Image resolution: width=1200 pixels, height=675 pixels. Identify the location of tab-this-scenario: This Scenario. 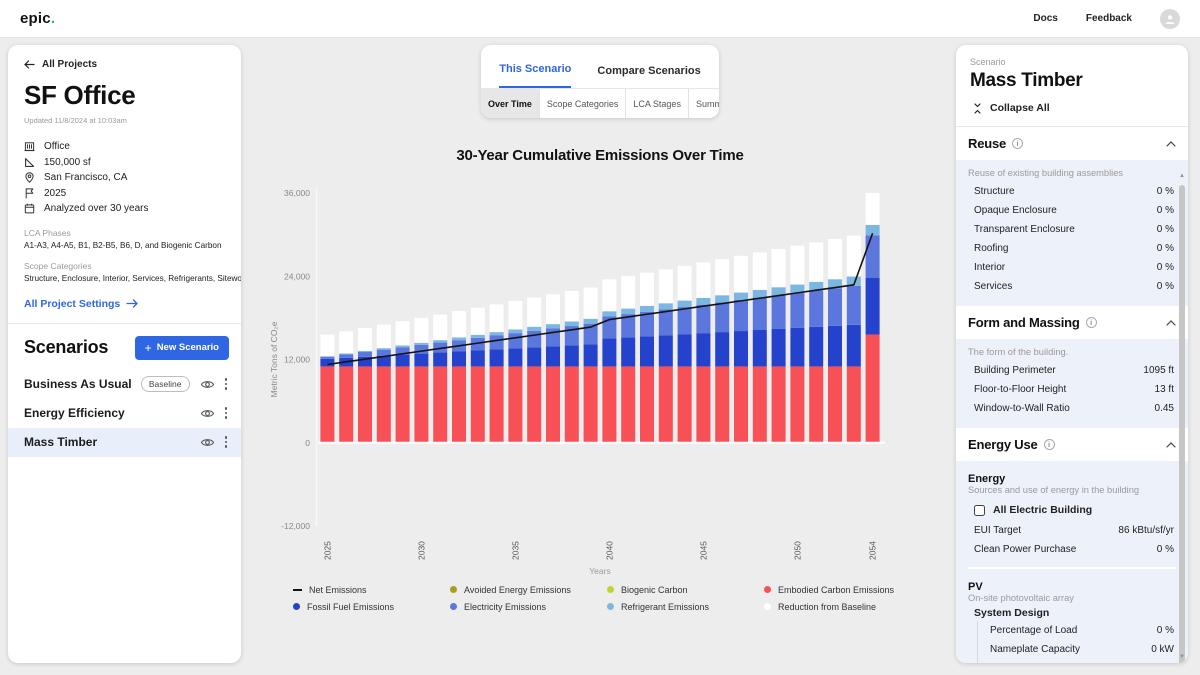
(535, 75).